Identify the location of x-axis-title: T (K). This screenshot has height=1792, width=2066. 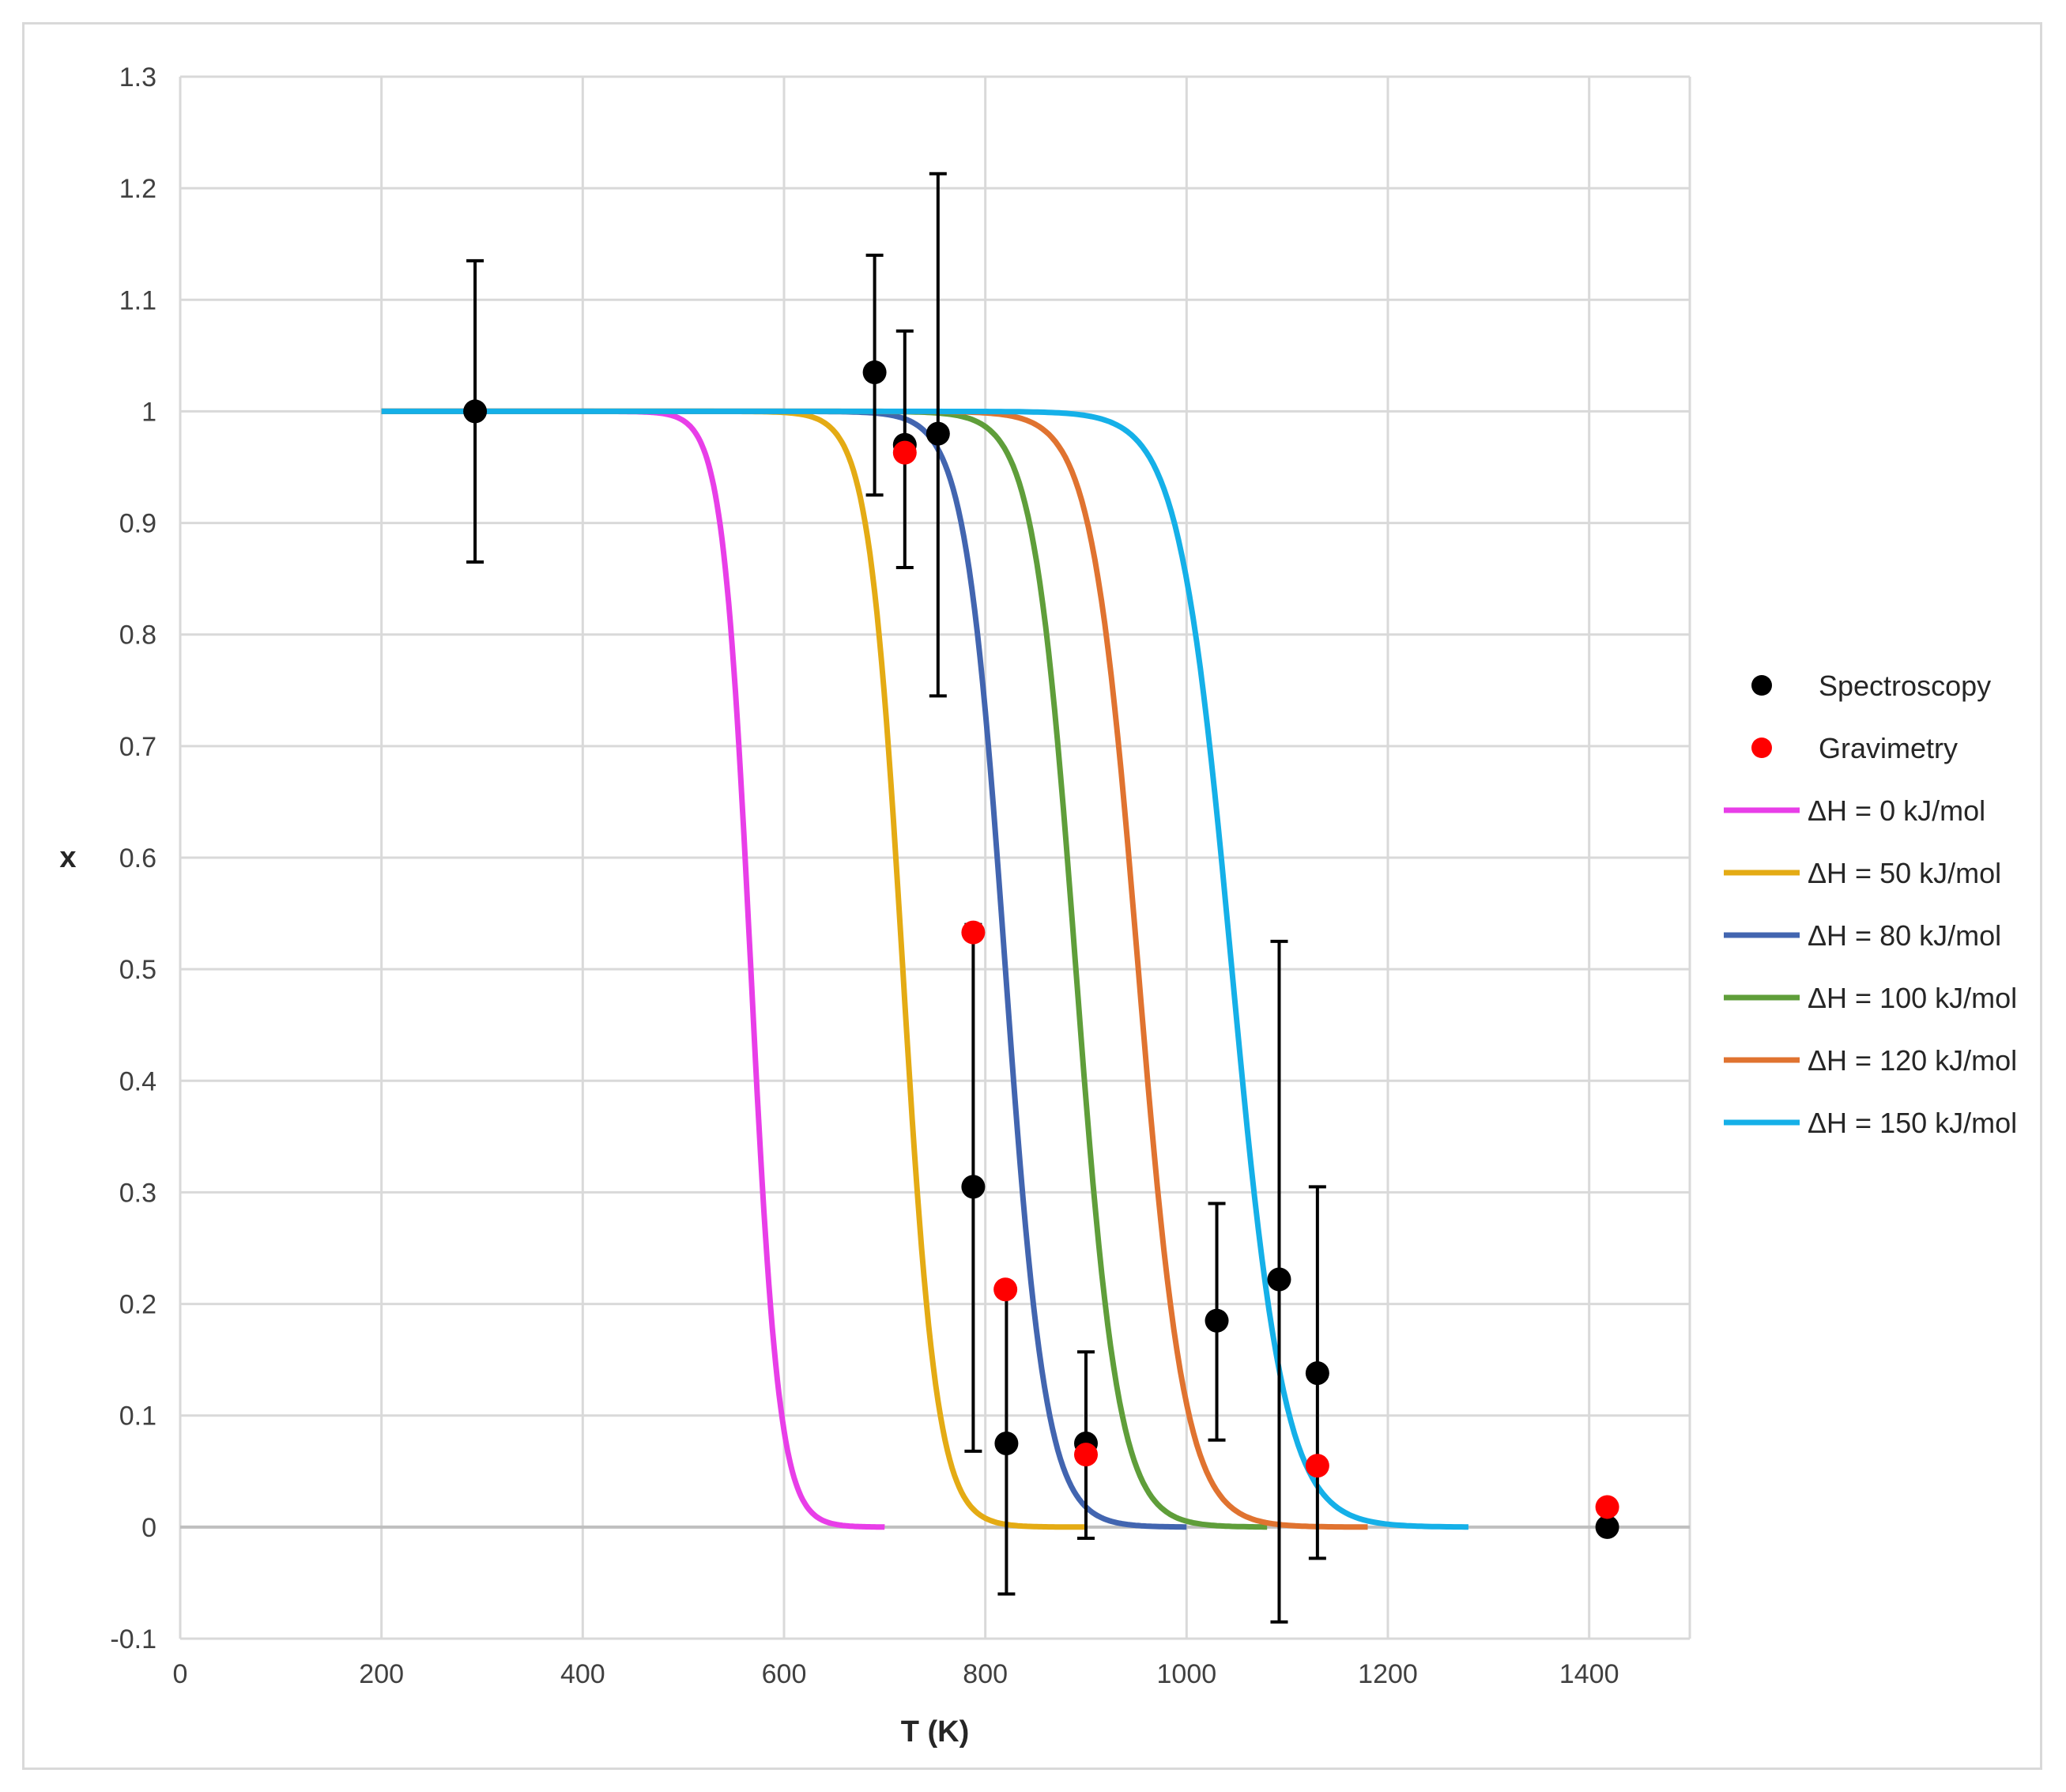
(935, 1732).